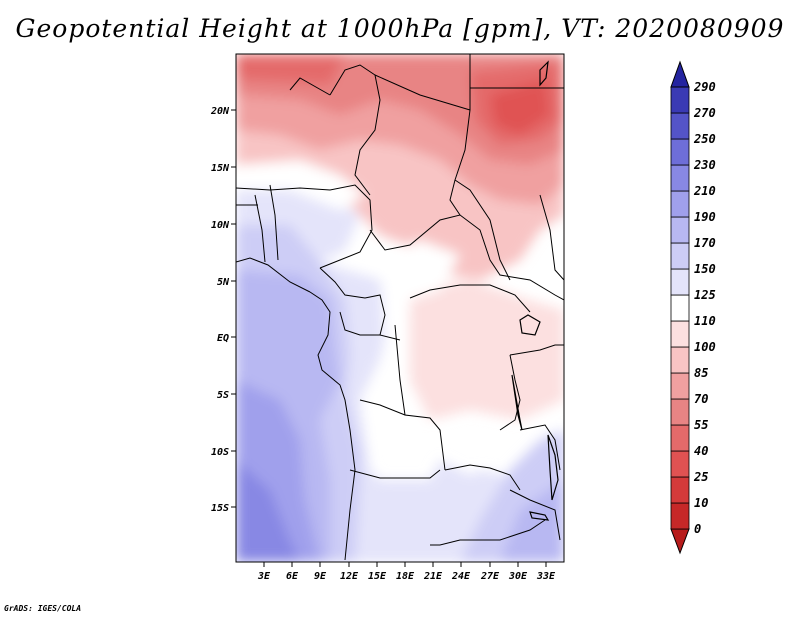  I want to click on lat-tick-marks, so click(233, 308).